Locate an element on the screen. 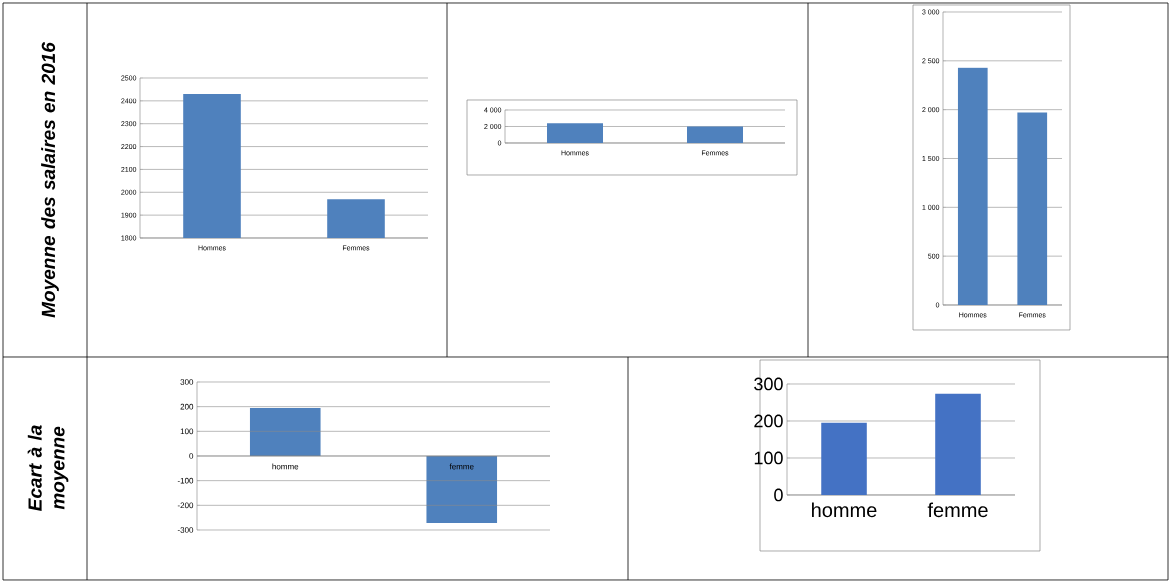  y-axis-title: Moyenne des salaires en 2016 is located at coordinates (50, 180).